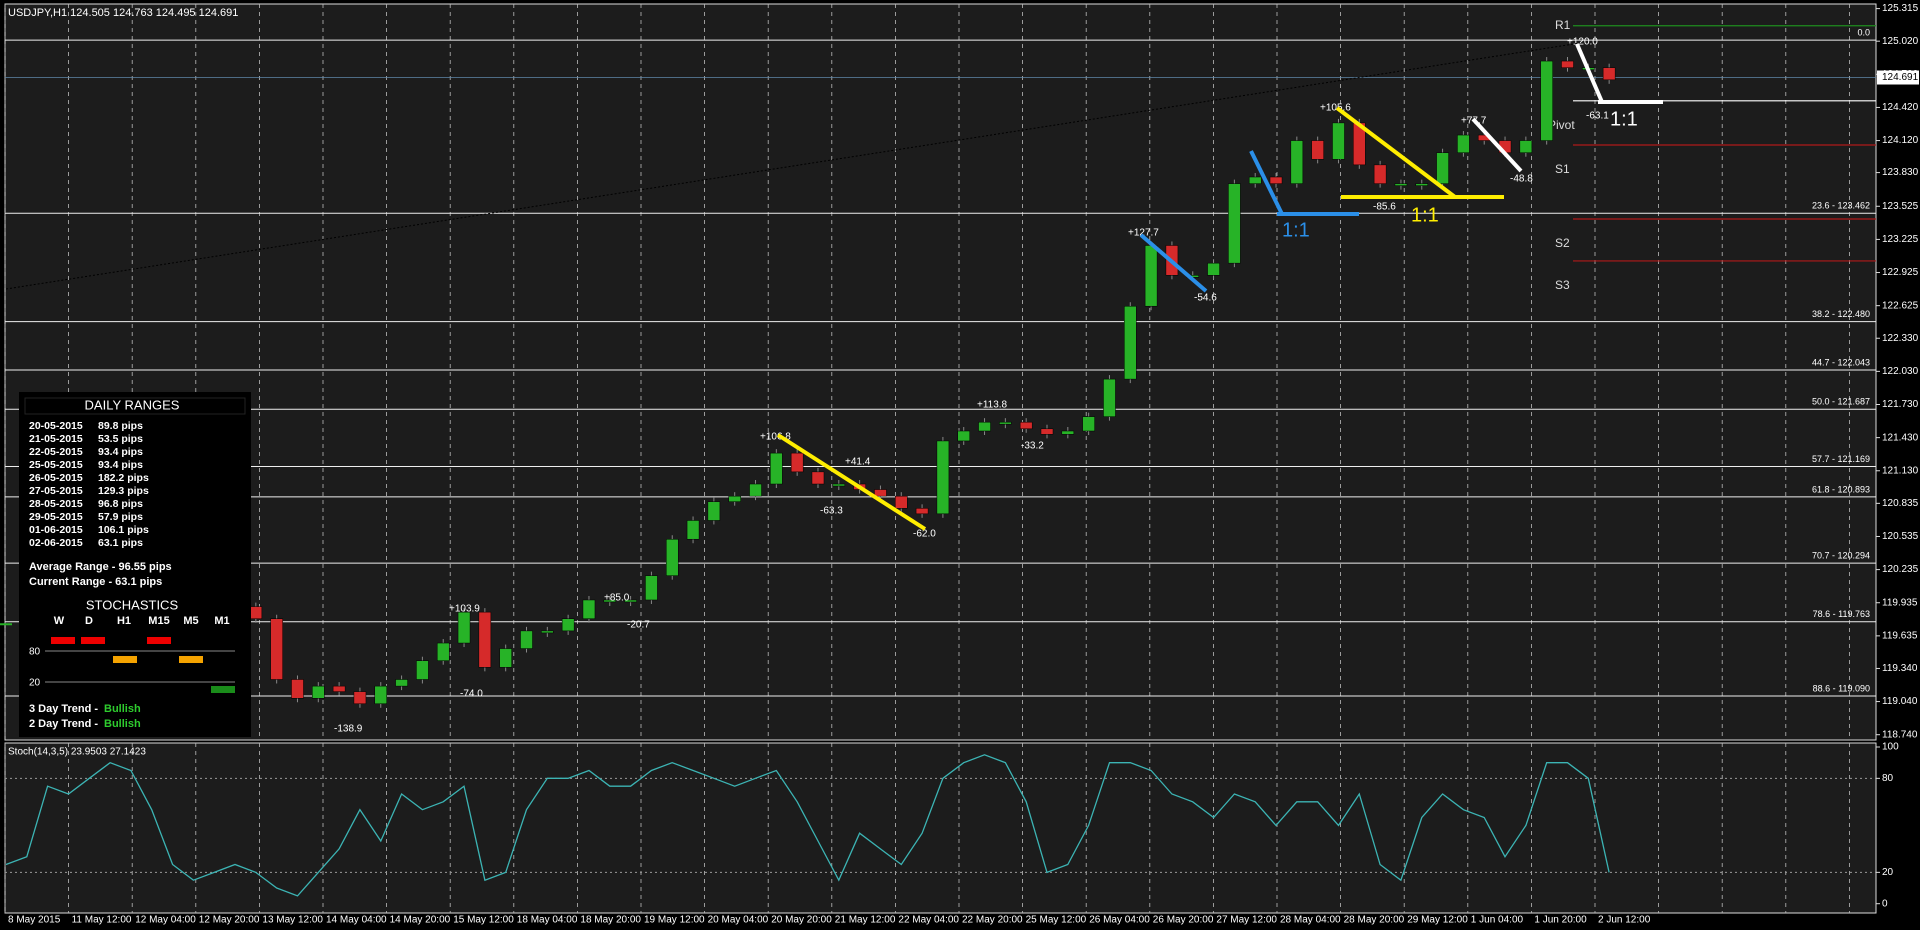 The height and width of the screenshot is (930, 1920). Describe the element at coordinates (1205, 298) in the screenshot. I see `annotation: -54.6` at that location.